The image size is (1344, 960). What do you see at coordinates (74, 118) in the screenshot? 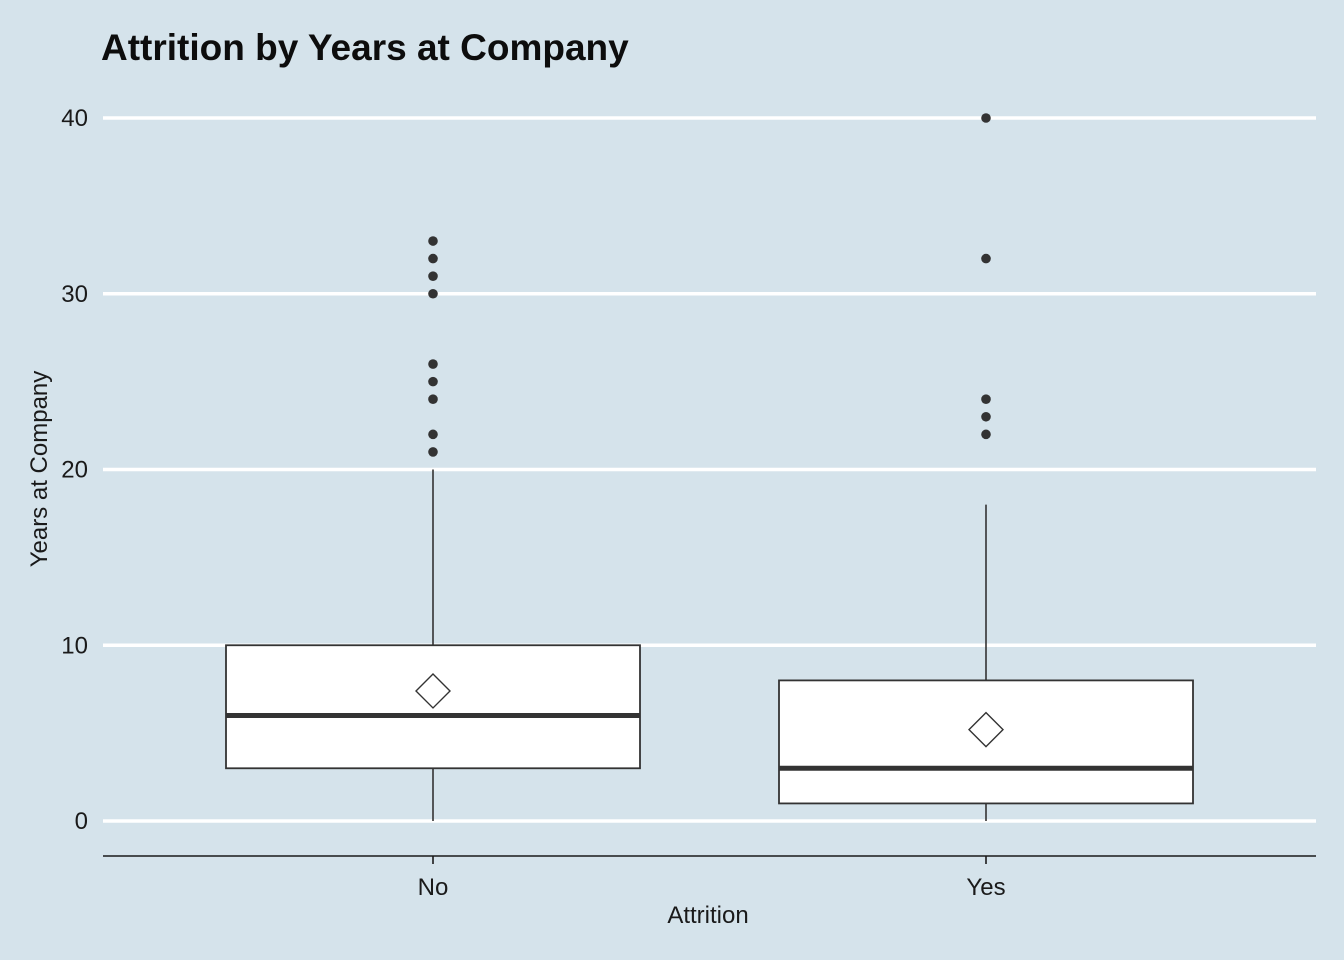
I see `y-tick-label-40: 40` at bounding box center [74, 118].